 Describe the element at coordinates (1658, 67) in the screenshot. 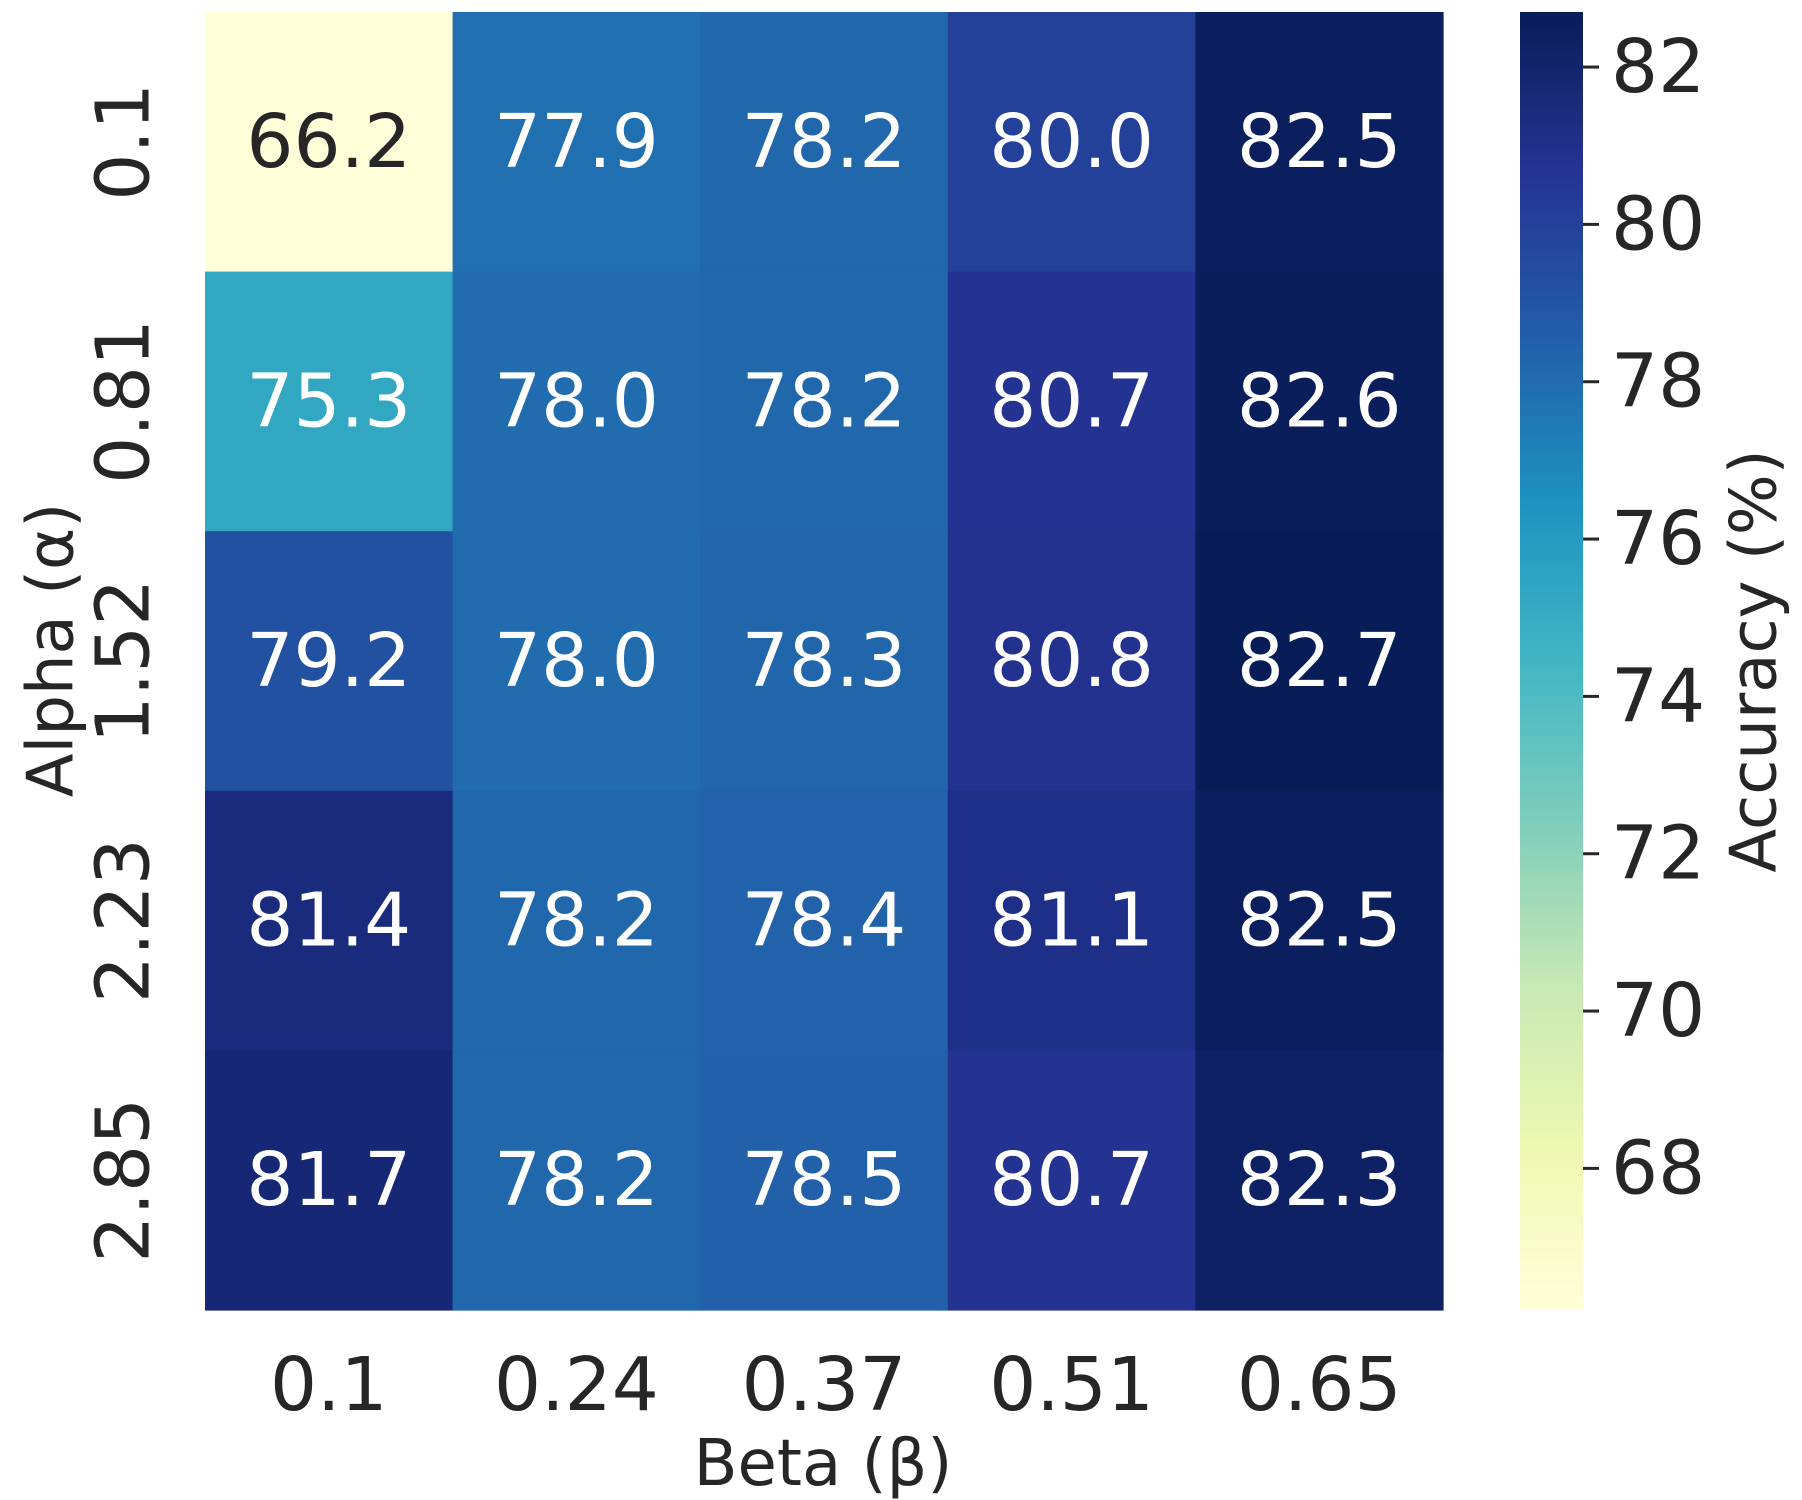

I see `colorbar-tick-label: 82` at that location.